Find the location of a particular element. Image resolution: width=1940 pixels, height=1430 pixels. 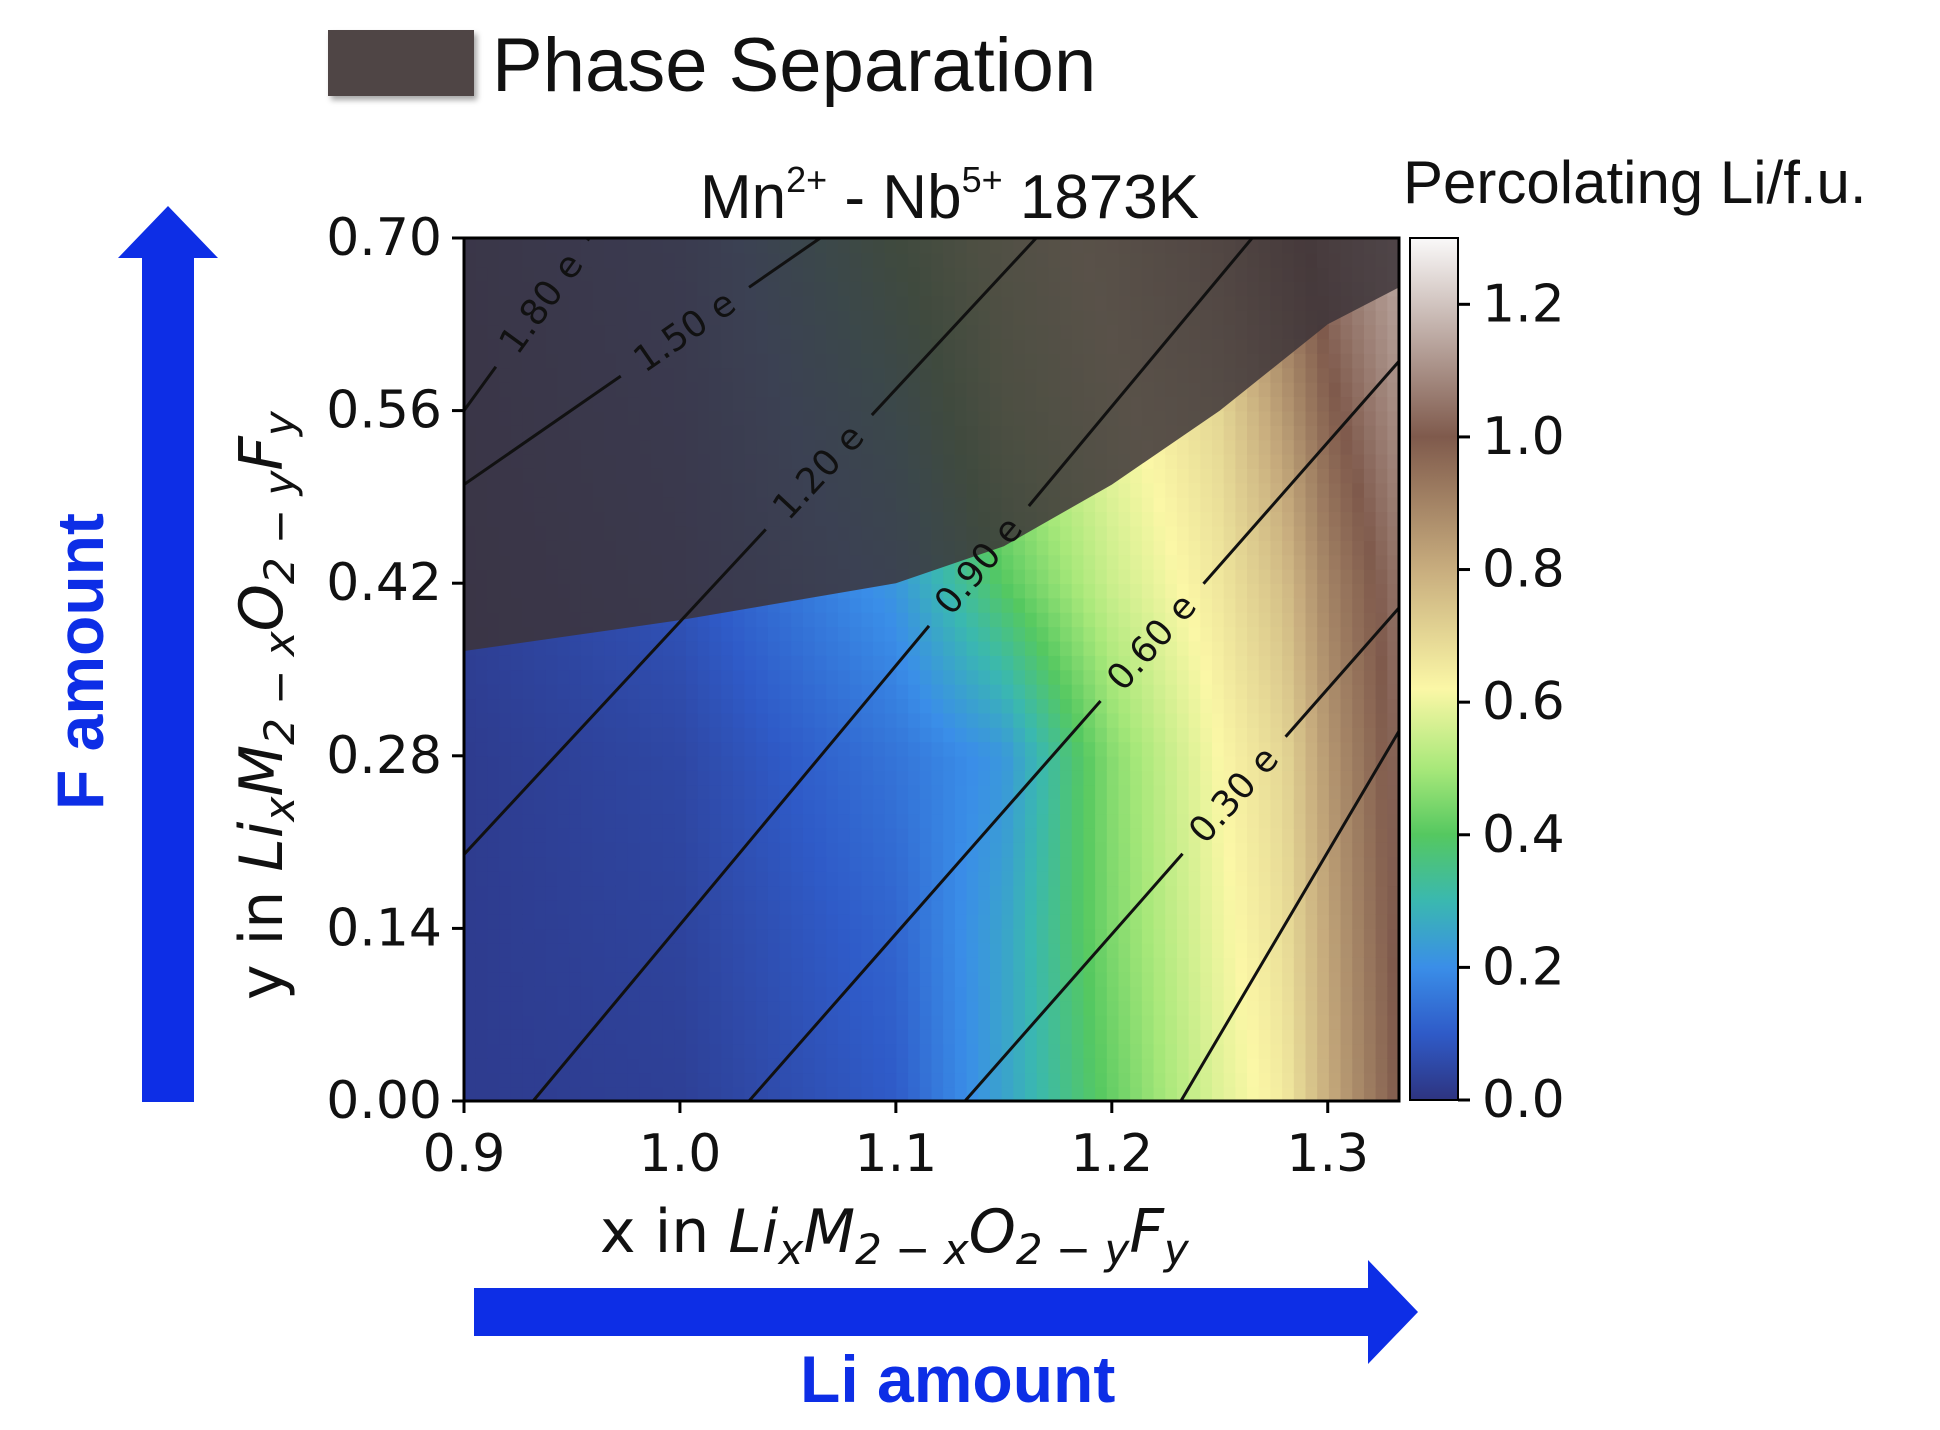

li-amount-arrow: Li amount is located at coordinates (946, 1338).